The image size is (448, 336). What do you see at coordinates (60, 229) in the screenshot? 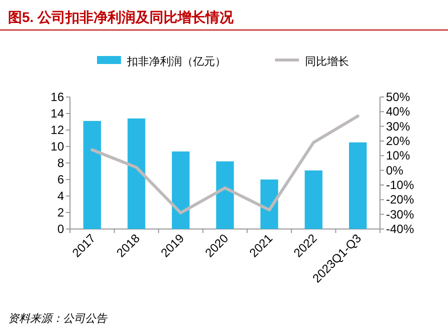
I see `y-tick-label: 0` at bounding box center [60, 229].